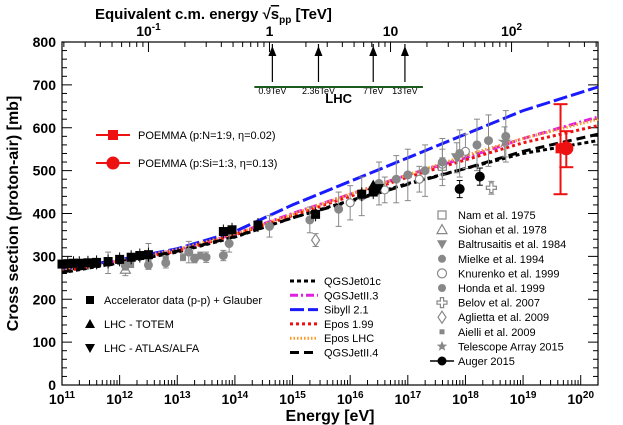  Describe the element at coordinates (13, 214) in the screenshot. I see `y-axis-title: Cross section (proton-air) [mb]` at that location.